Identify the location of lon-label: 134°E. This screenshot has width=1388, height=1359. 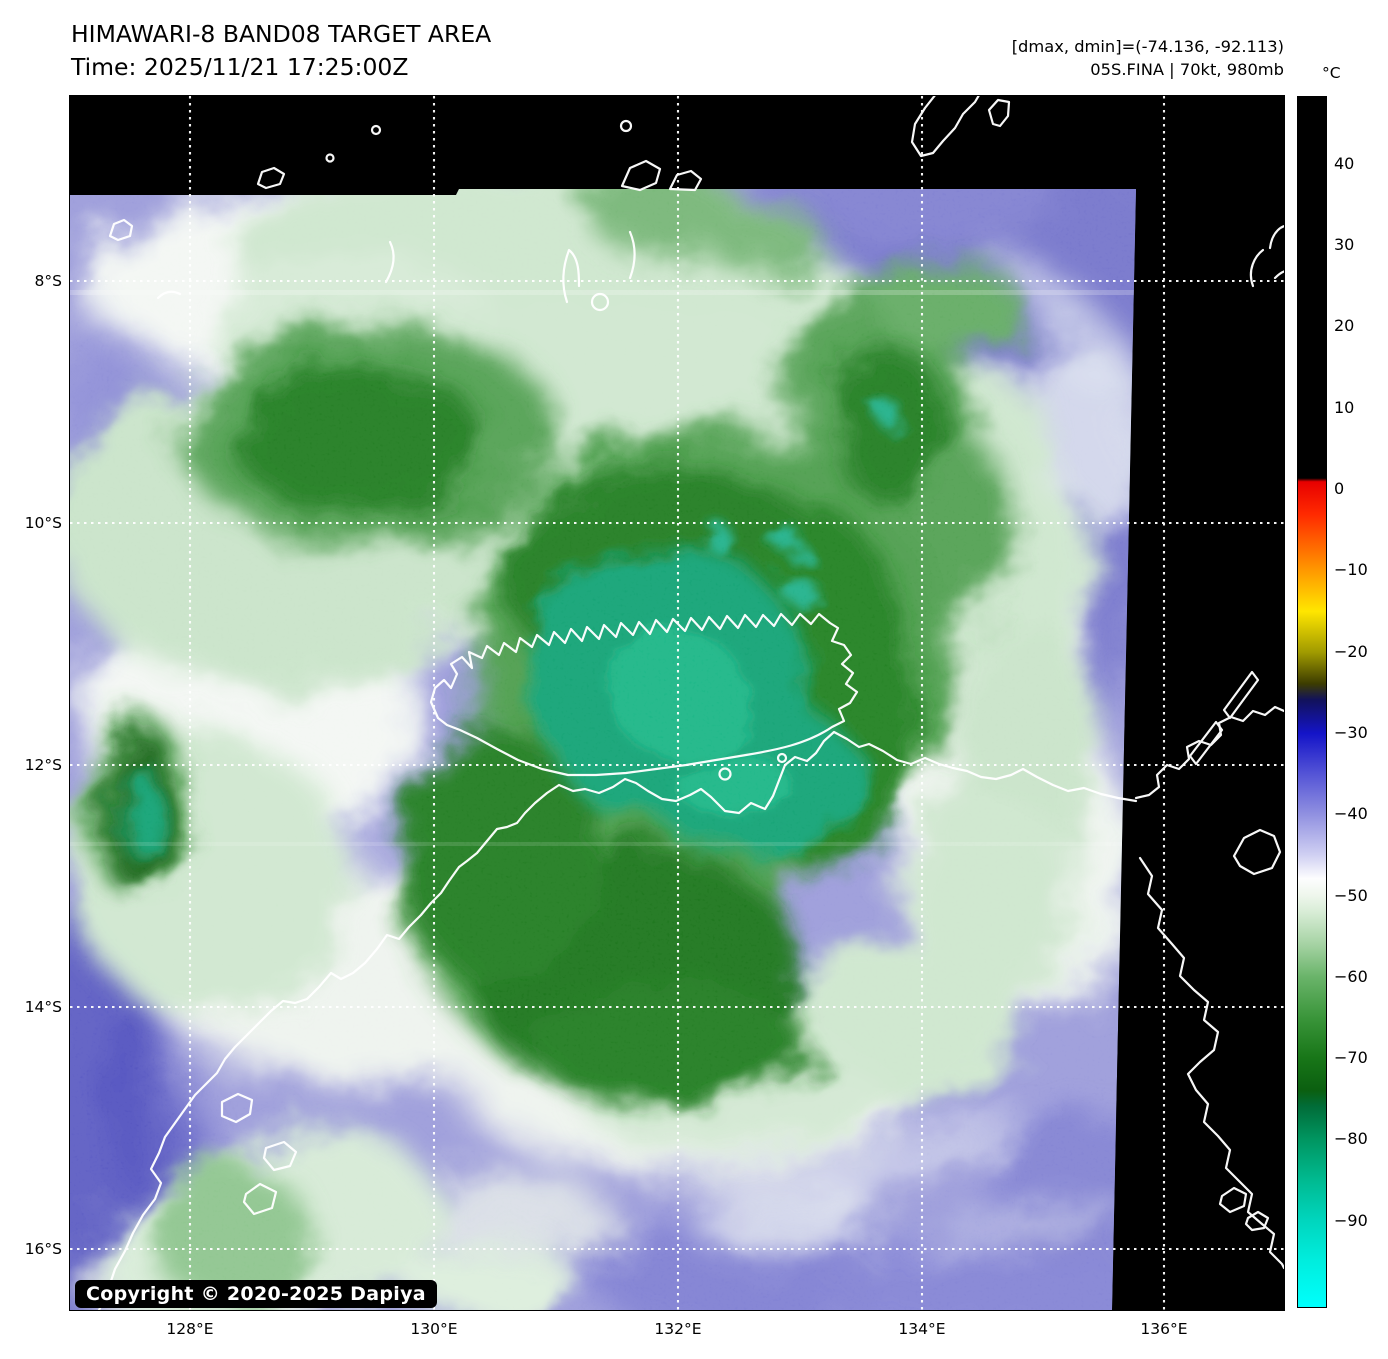
(922, 1329).